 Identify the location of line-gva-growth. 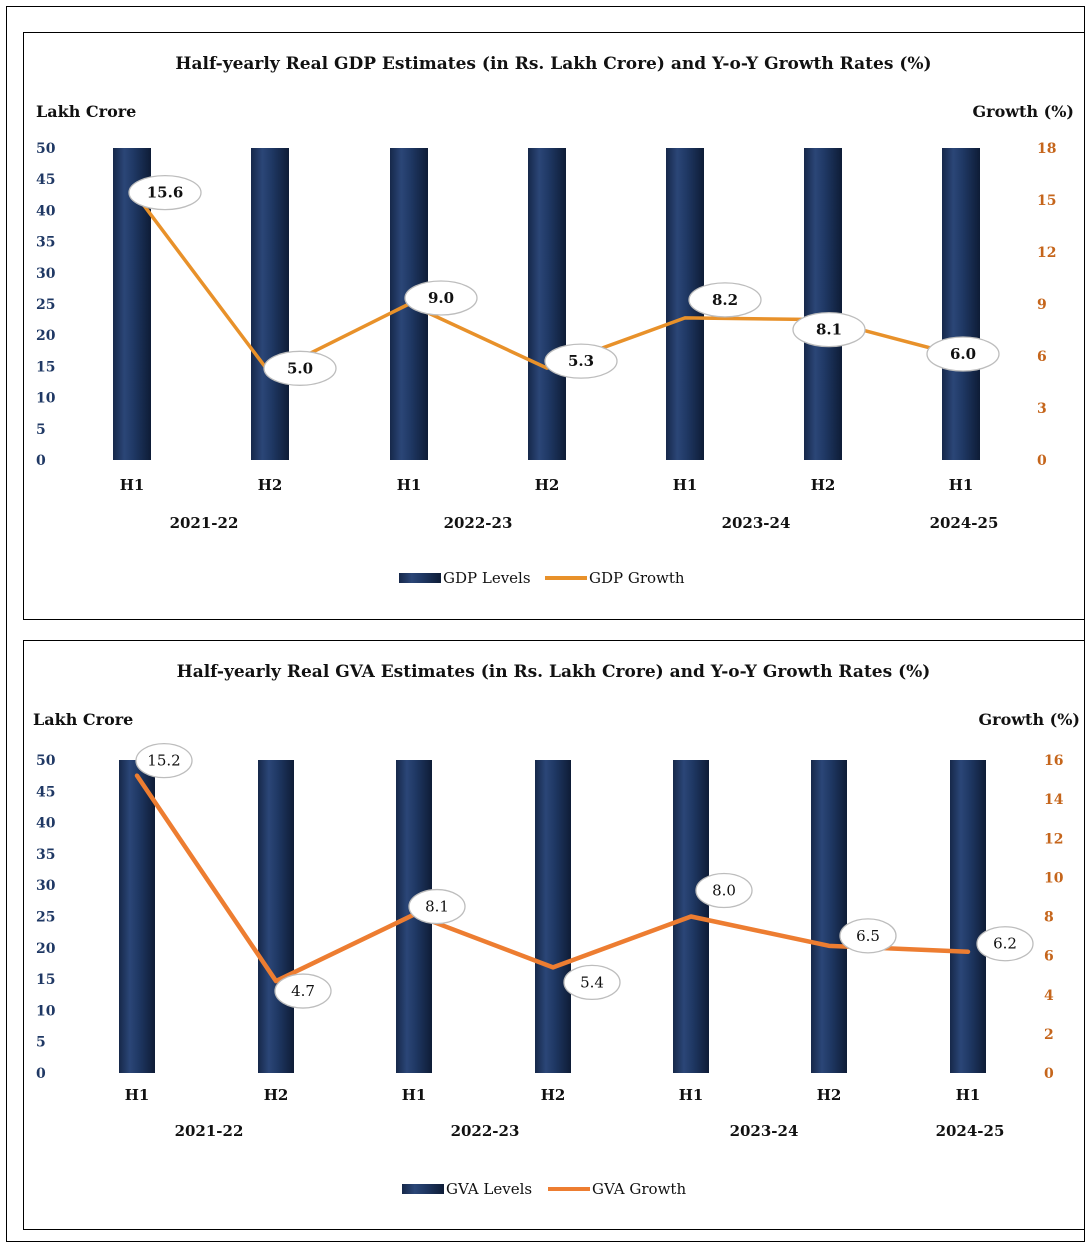
(552, 878).